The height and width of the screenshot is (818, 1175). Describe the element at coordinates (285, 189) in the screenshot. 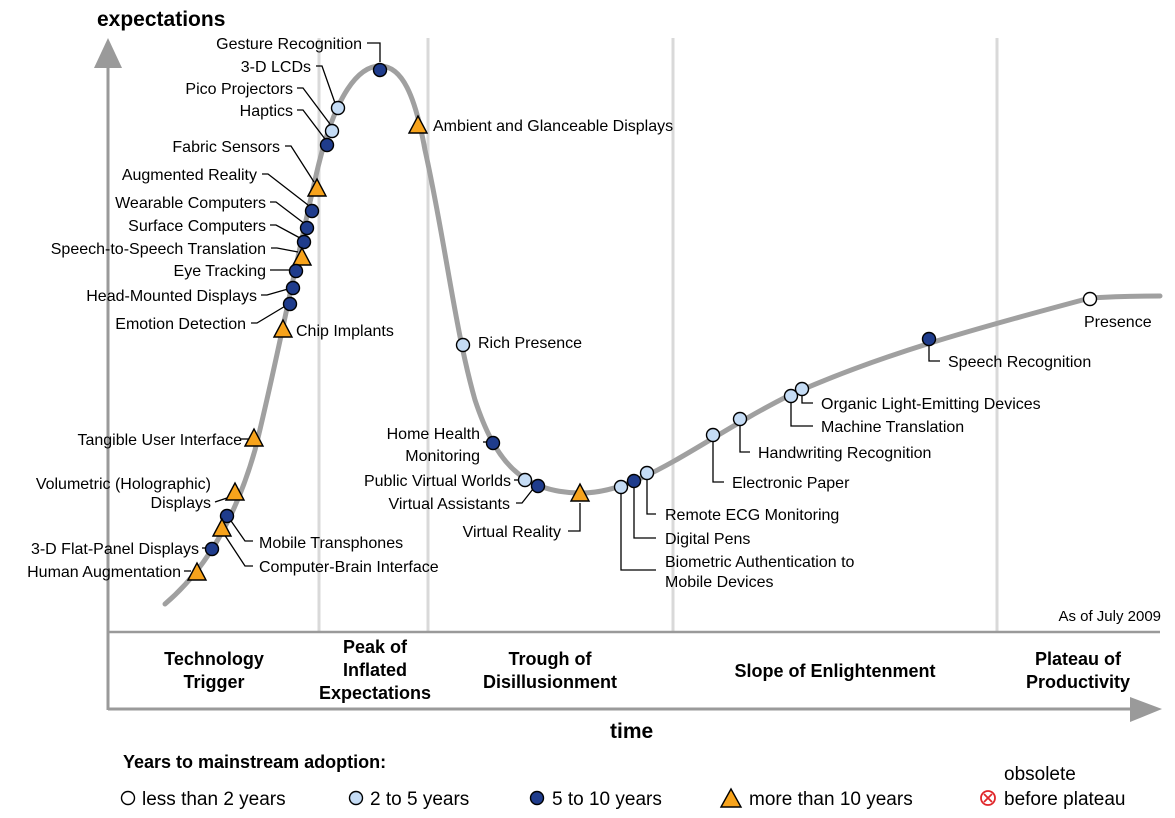

I see `leader-augmented-reality` at that location.